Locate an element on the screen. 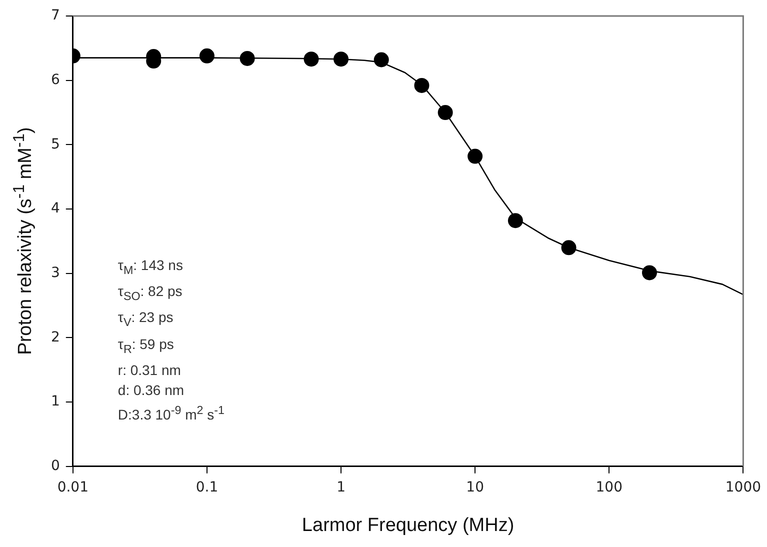 The height and width of the screenshot is (547, 767). y-tick-label: 1 is located at coordinates (55, 402).